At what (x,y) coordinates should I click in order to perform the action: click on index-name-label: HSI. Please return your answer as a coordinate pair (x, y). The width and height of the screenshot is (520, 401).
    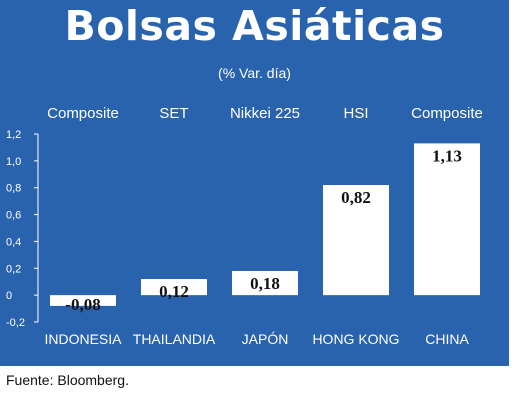
    Looking at the image, I should click on (355, 113).